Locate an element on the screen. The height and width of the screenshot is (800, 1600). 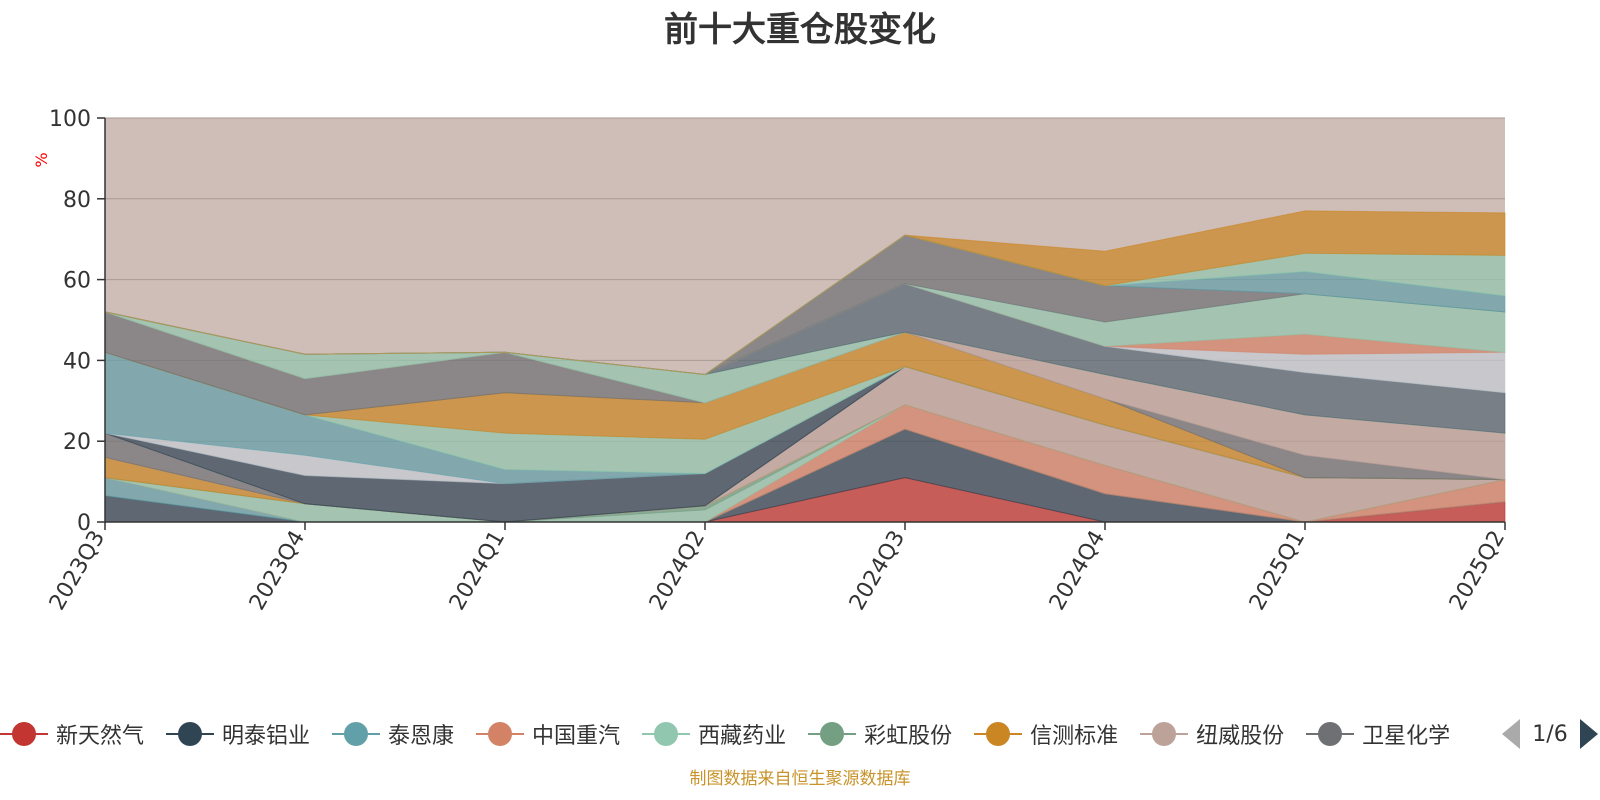
x-tick-label: 2023Q4 is located at coordinates (277, 571).